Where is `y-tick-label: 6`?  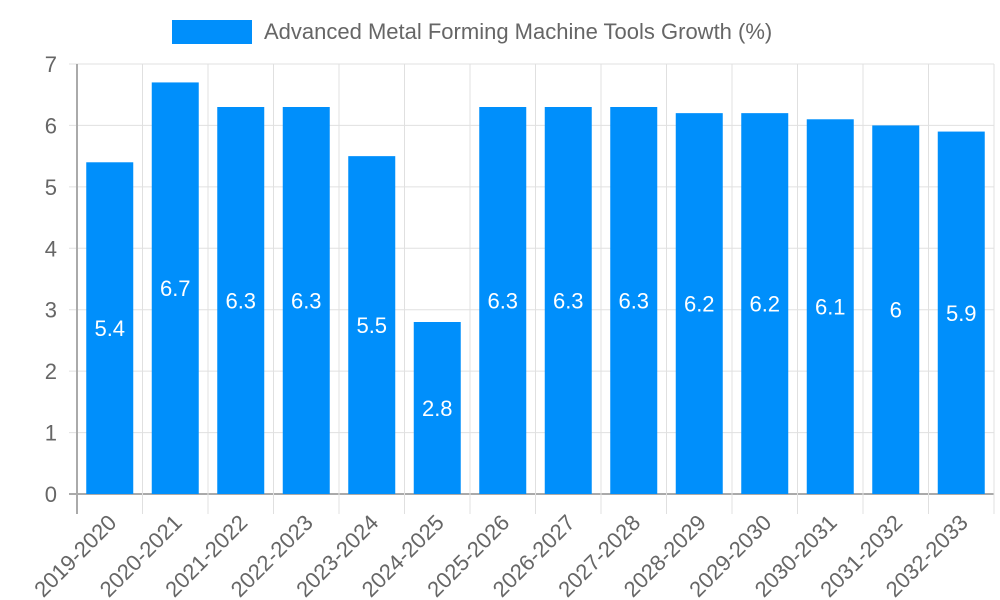 y-tick-label: 6 is located at coordinates (51, 125).